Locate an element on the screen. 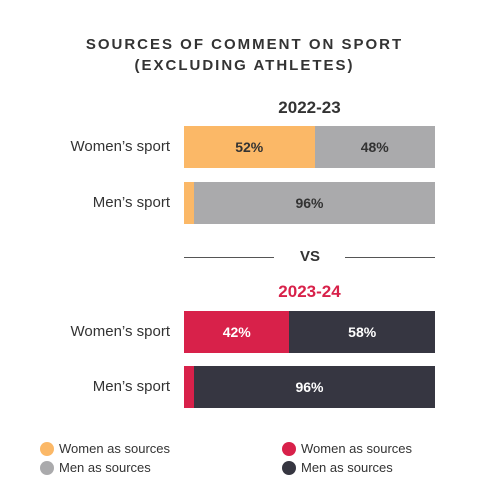 The image size is (489, 500). data-label: 52% is located at coordinates (249, 147).